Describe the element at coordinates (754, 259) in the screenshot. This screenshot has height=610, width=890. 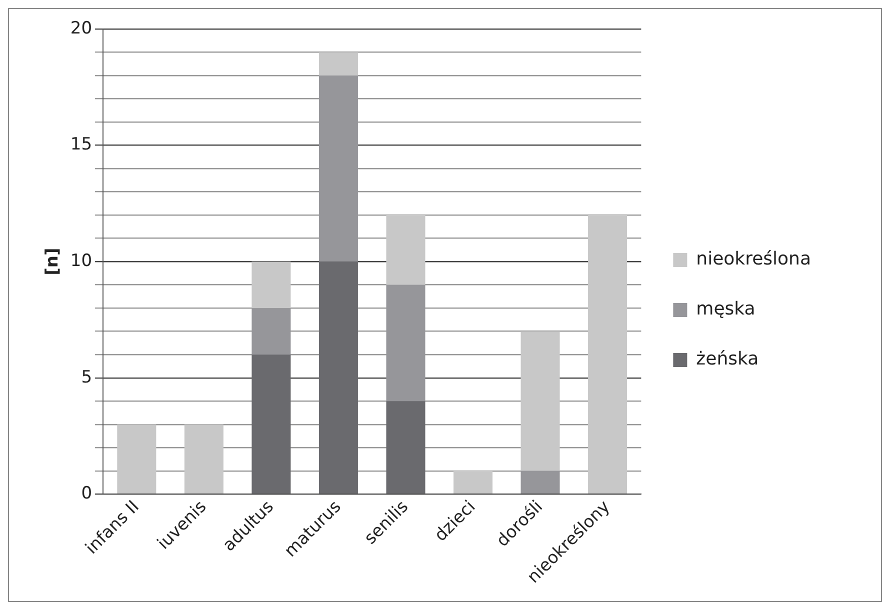
I see `legend-label: nieokreślona` at that location.